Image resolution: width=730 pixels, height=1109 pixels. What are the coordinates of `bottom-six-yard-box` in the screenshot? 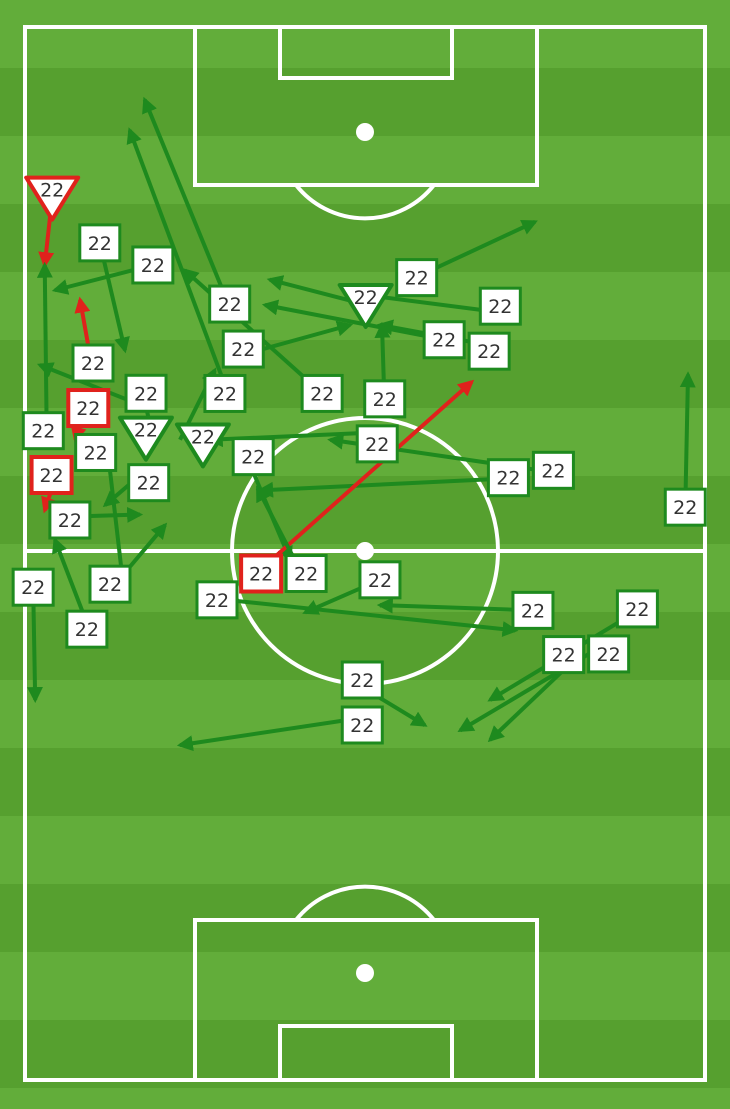 It's located at (366, 1053).